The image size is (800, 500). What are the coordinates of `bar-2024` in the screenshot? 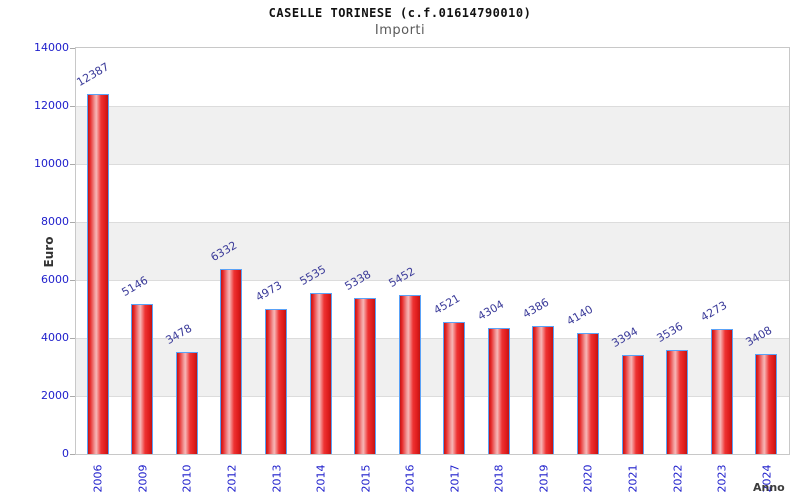 It's located at (766, 404).